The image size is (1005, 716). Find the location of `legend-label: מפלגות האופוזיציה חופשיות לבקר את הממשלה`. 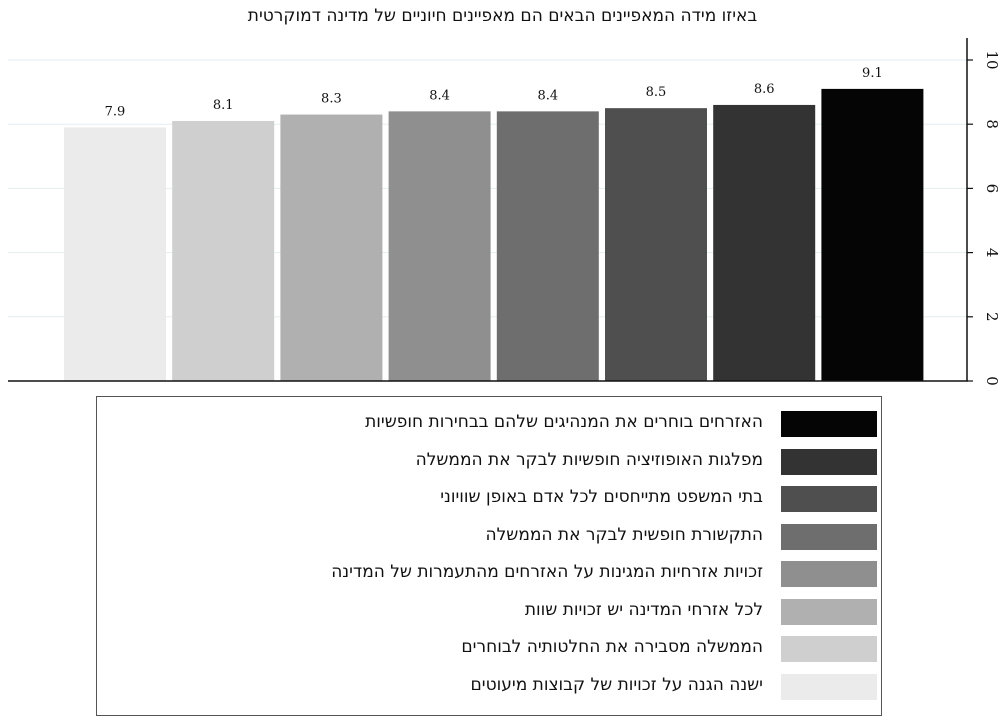

legend-label: מפלגות האופוזיציה חופשיות לבקר את הממשלה is located at coordinates (589, 459).